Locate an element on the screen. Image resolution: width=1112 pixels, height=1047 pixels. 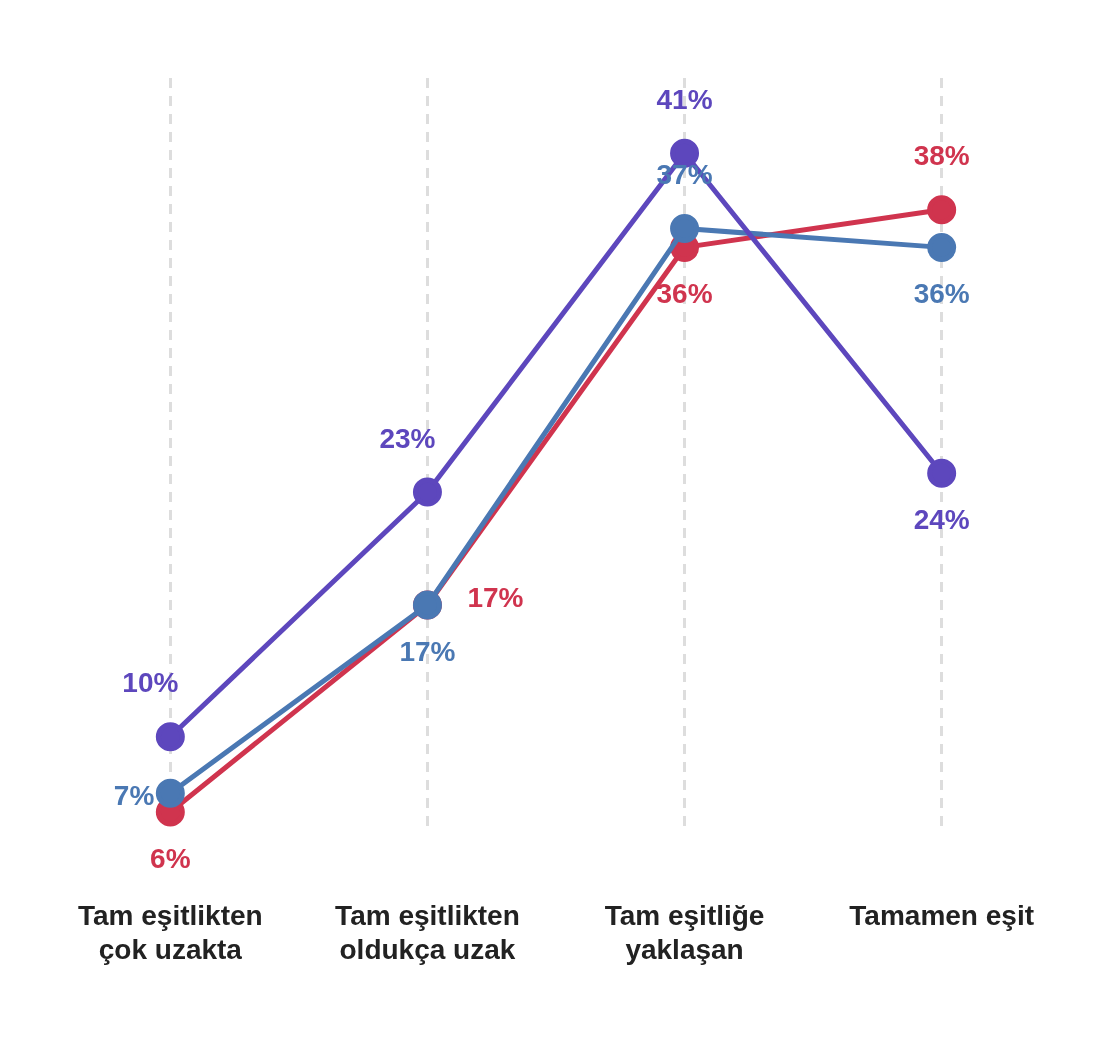
data-label: 23% is located at coordinates (407, 438).